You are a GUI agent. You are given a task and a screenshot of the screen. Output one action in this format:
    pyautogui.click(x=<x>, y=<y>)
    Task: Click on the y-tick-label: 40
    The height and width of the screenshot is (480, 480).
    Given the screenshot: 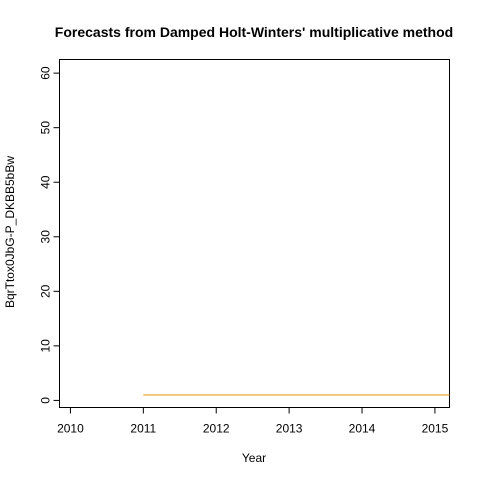 What is the action you would take?
    pyautogui.click(x=46, y=182)
    